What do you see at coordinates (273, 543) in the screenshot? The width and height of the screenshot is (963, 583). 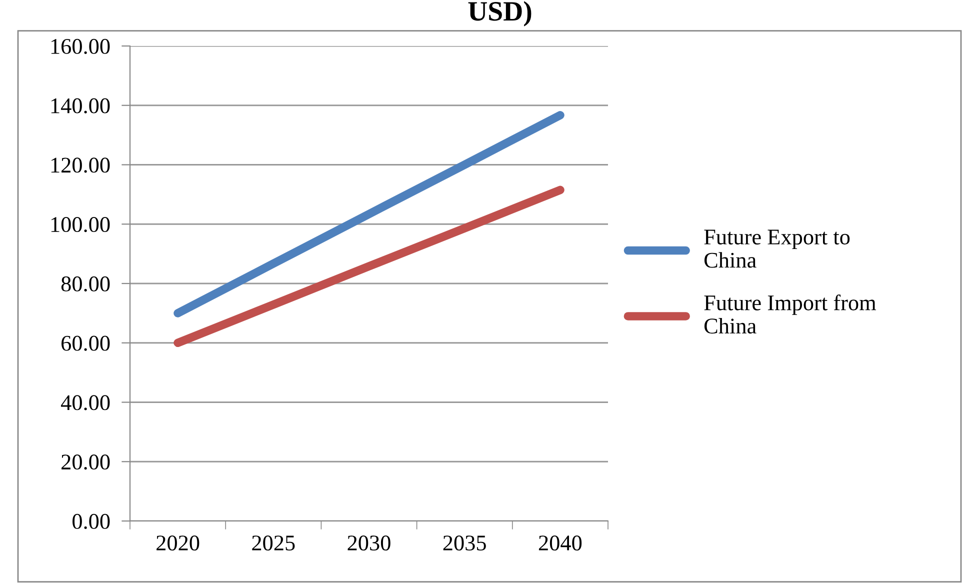 I see `x-tick-label: 2025` at bounding box center [273, 543].